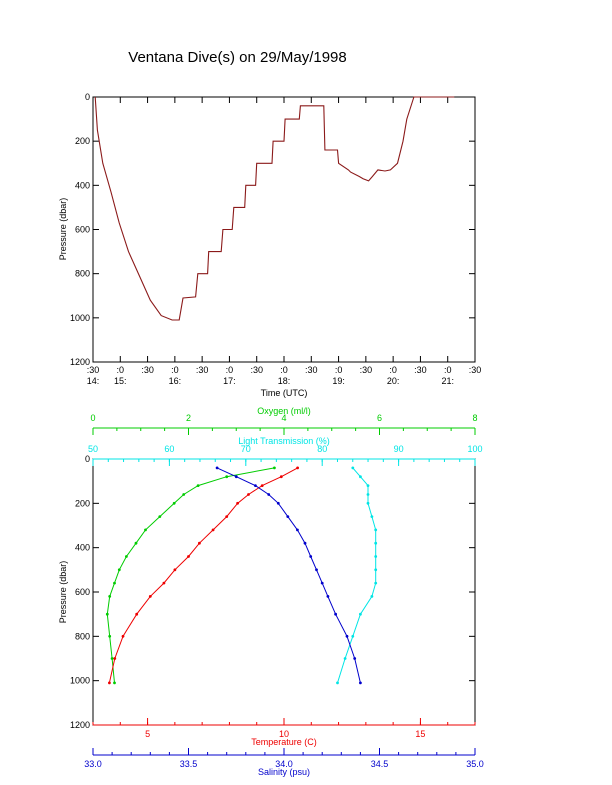  Describe the element at coordinates (82, 274) in the screenshot. I see `top-y-tick-label: 800` at that location.